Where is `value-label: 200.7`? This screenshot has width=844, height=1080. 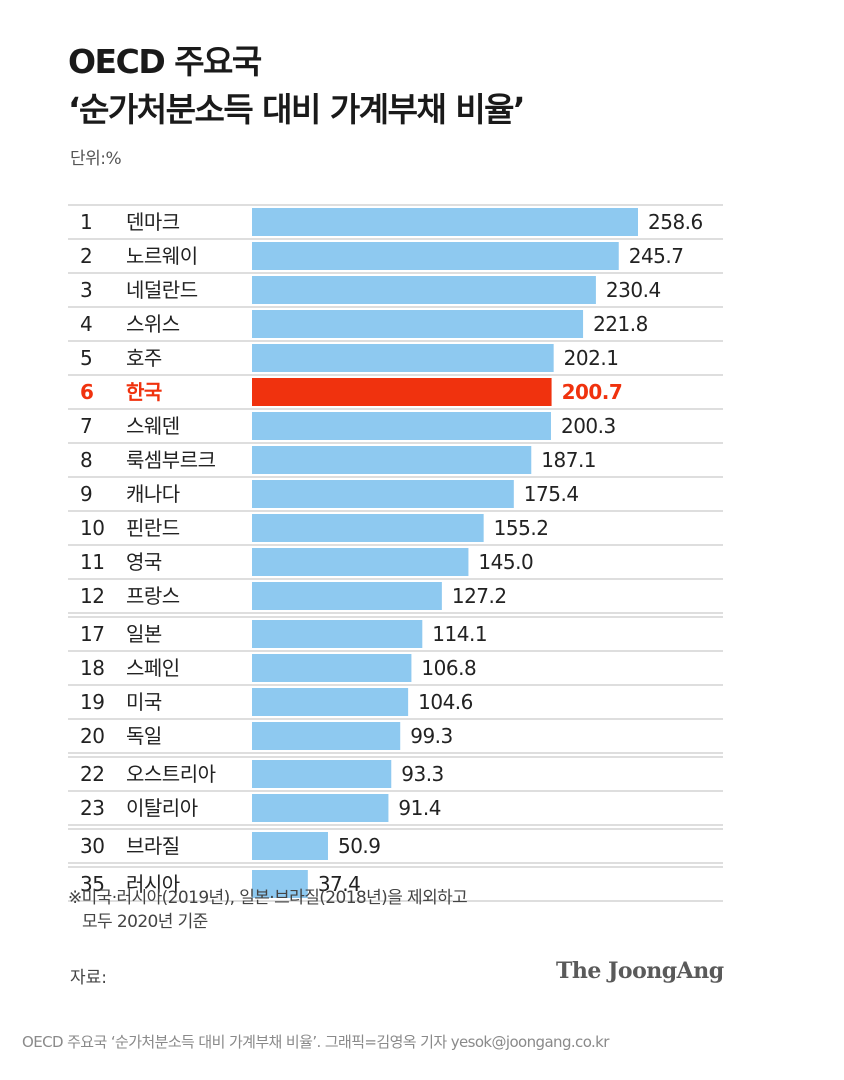 value-label: 200.7 is located at coordinates (592, 392).